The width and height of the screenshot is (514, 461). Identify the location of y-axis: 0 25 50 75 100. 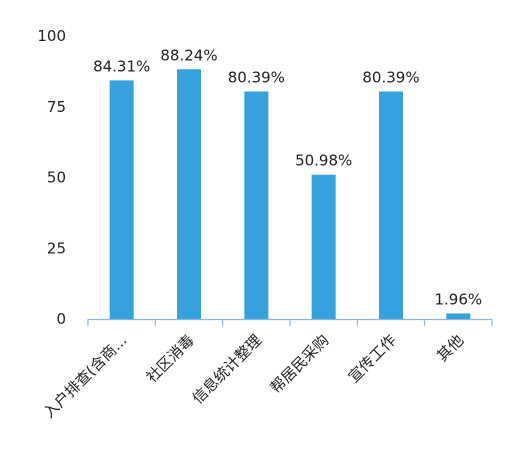
(51, 177).